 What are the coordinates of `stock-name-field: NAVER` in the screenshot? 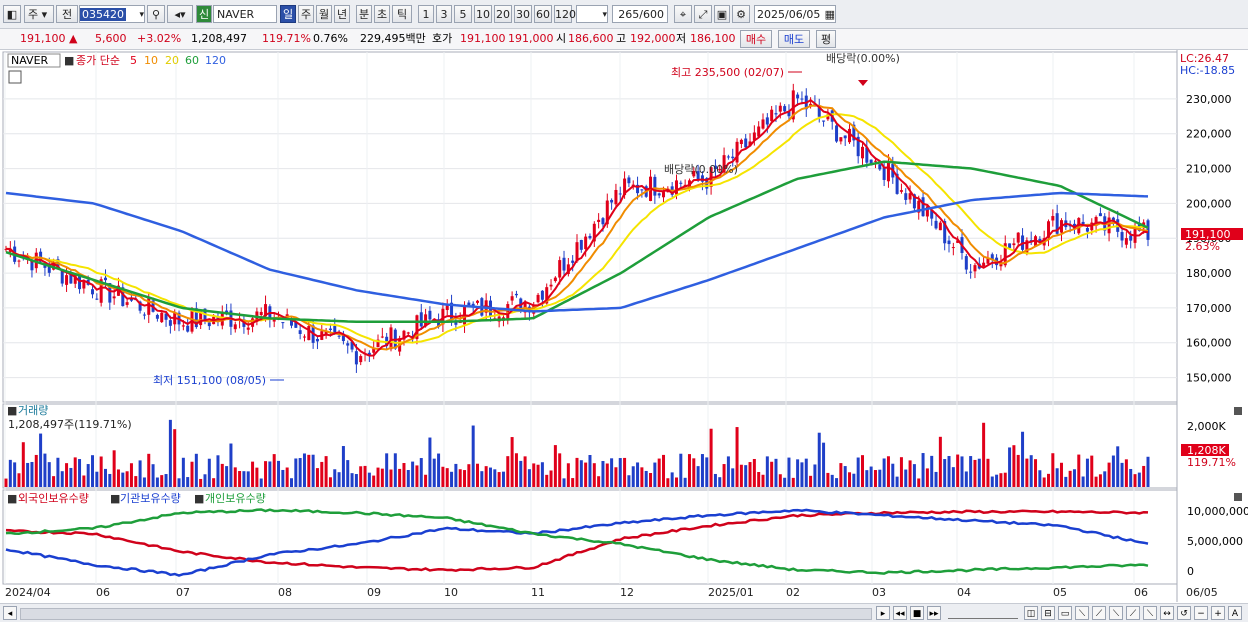 It's located at (245, 14).